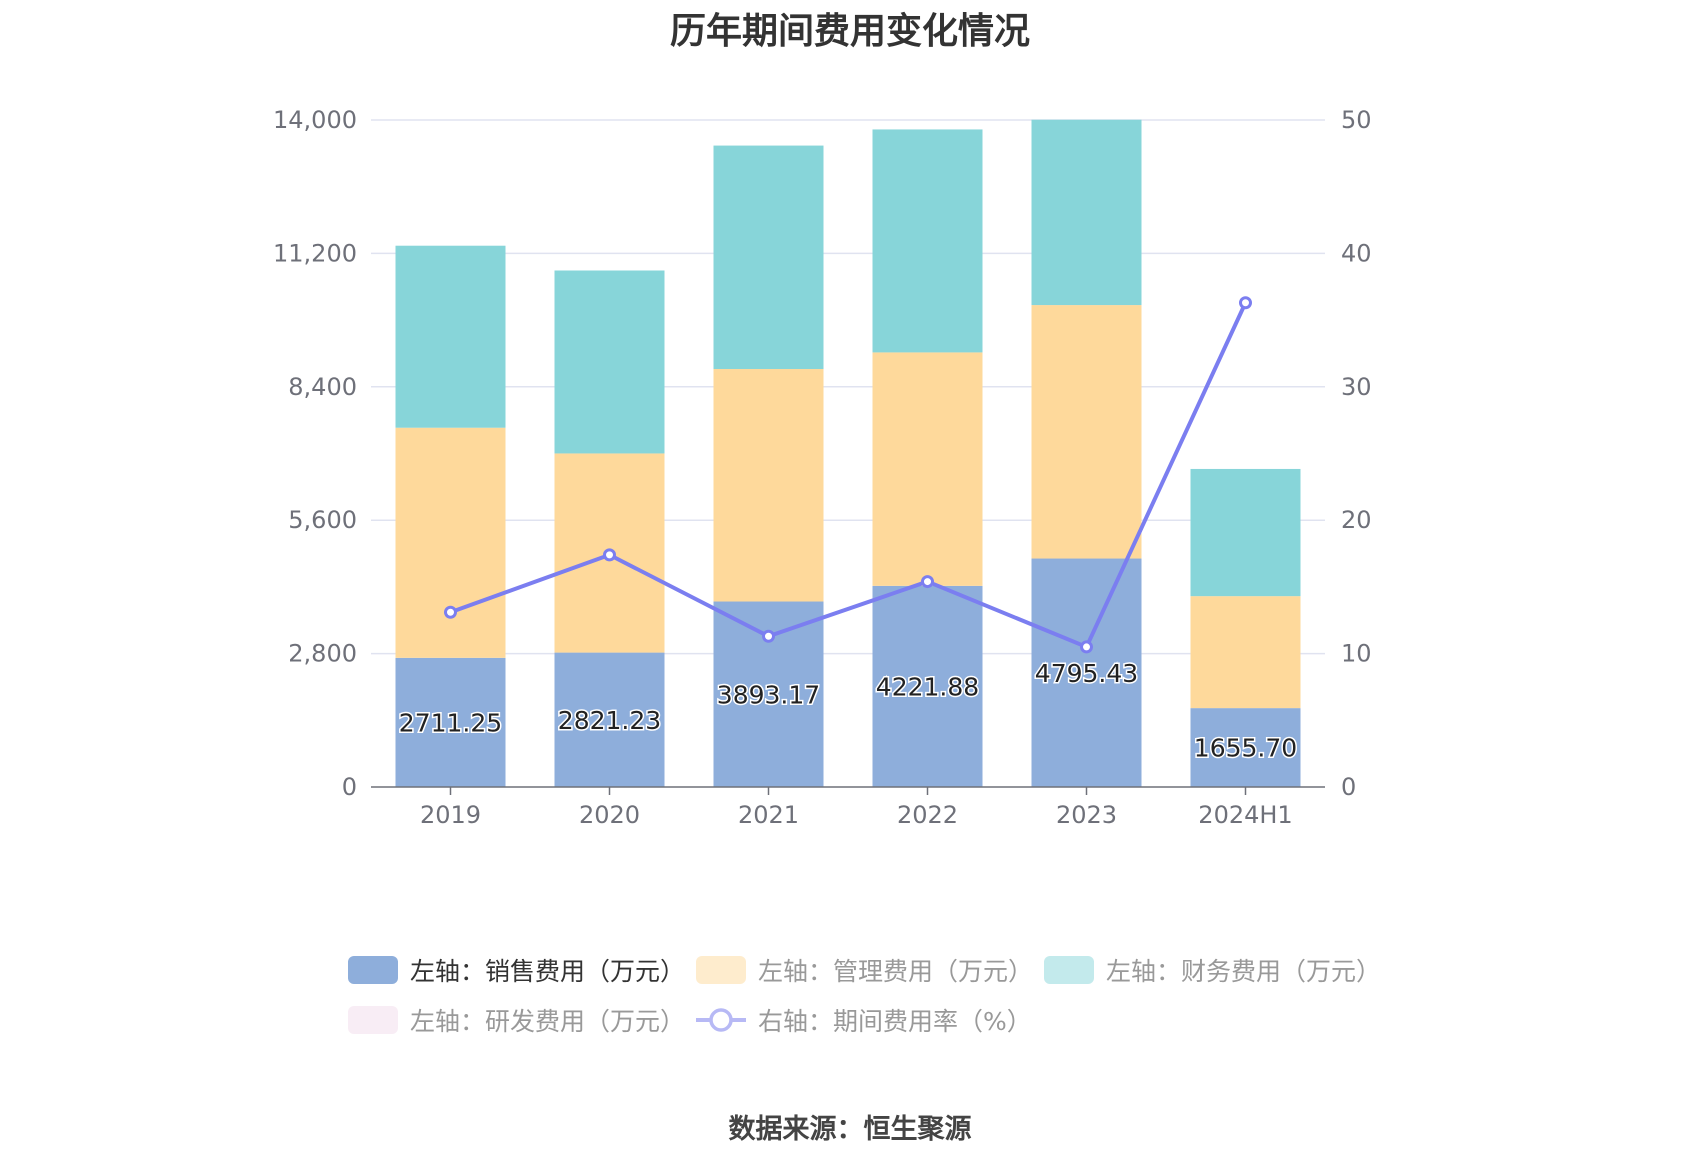 The image size is (1700, 1150). Describe the element at coordinates (548, 1021) in the screenshot. I see `legend-label: 左轴：研发费用（万元）` at that location.